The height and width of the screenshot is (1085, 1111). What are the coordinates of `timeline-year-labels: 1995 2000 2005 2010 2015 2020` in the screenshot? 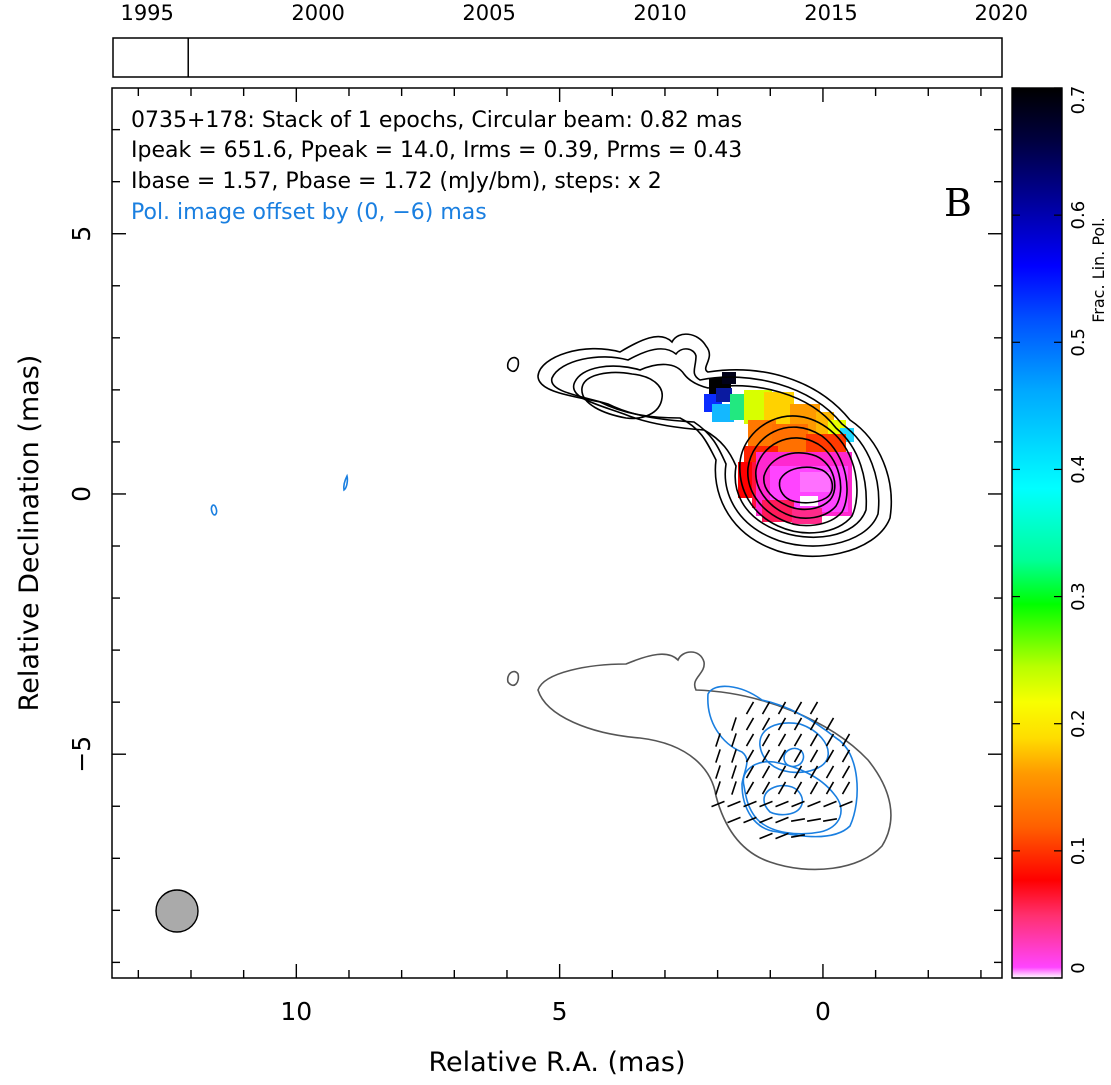 It's located at (574, 13).